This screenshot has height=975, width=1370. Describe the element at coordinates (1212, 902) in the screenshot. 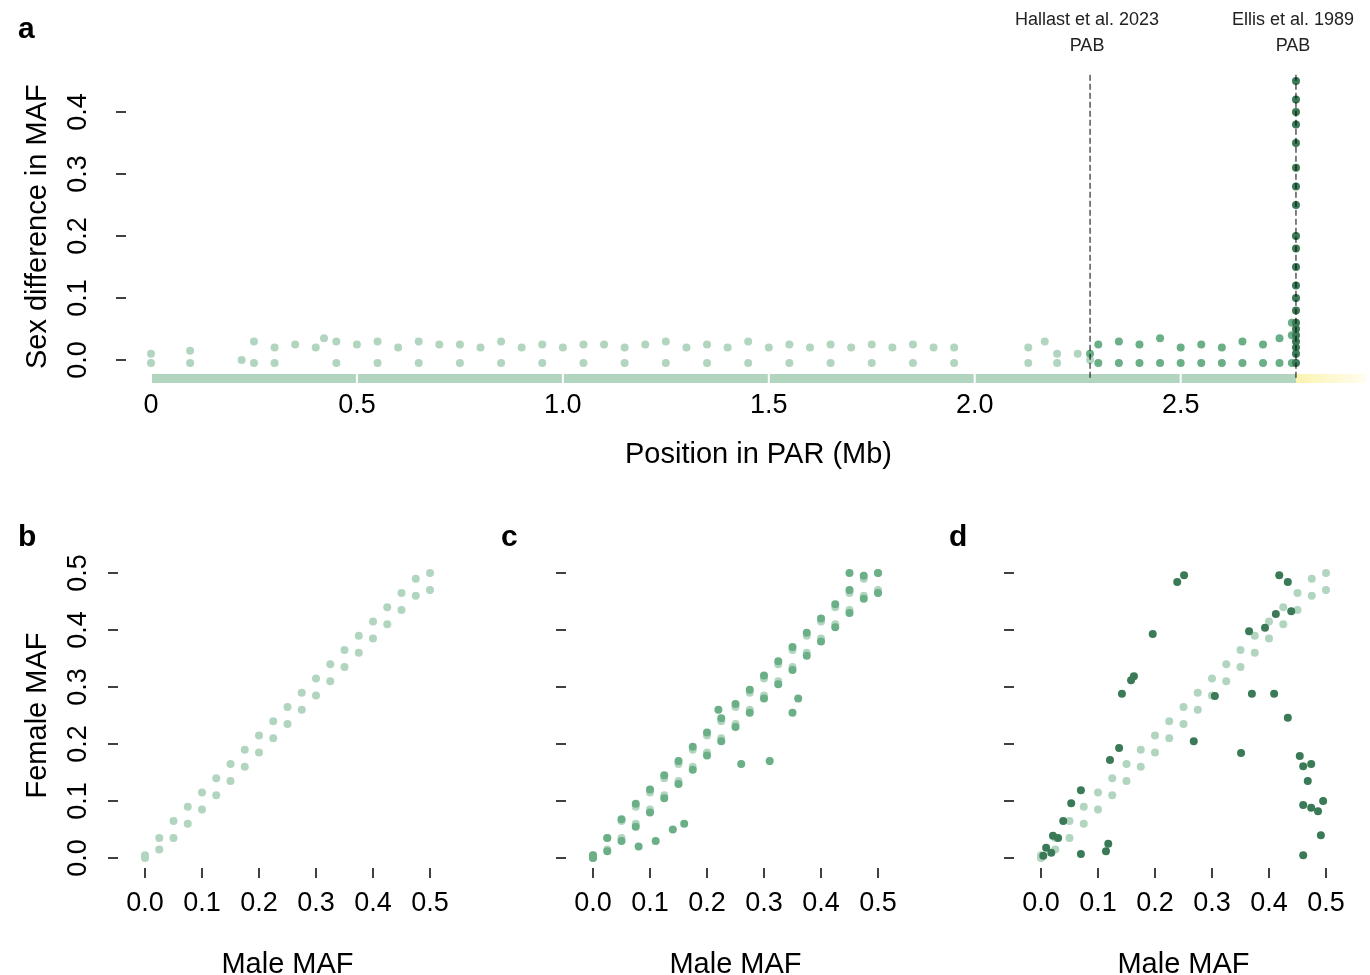

I see `x-tick-label: 0.3` at that location.